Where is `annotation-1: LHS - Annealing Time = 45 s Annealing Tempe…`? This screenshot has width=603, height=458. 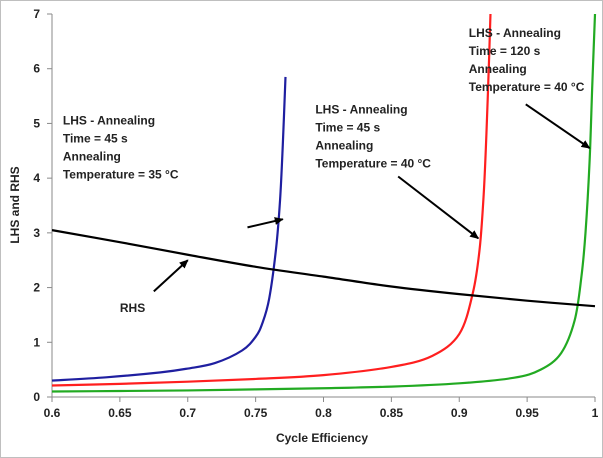
annotation-1: LHS - Annealing Time = 45 s Annealing Tempe… is located at coordinates (173, 171).